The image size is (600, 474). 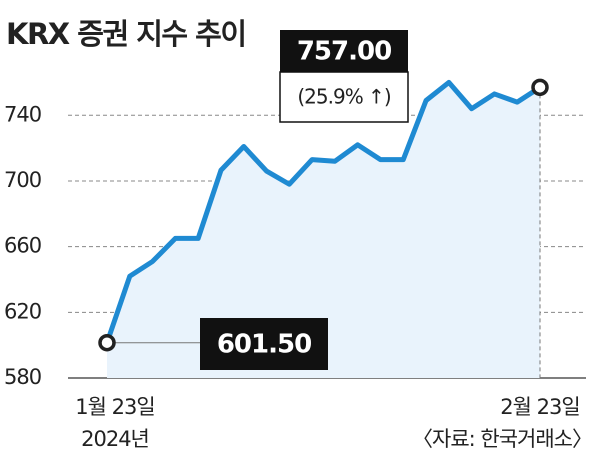 What do you see at coordinates (22, 114) in the screenshot?
I see `y-tick-label: 740` at bounding box center [22, 114].